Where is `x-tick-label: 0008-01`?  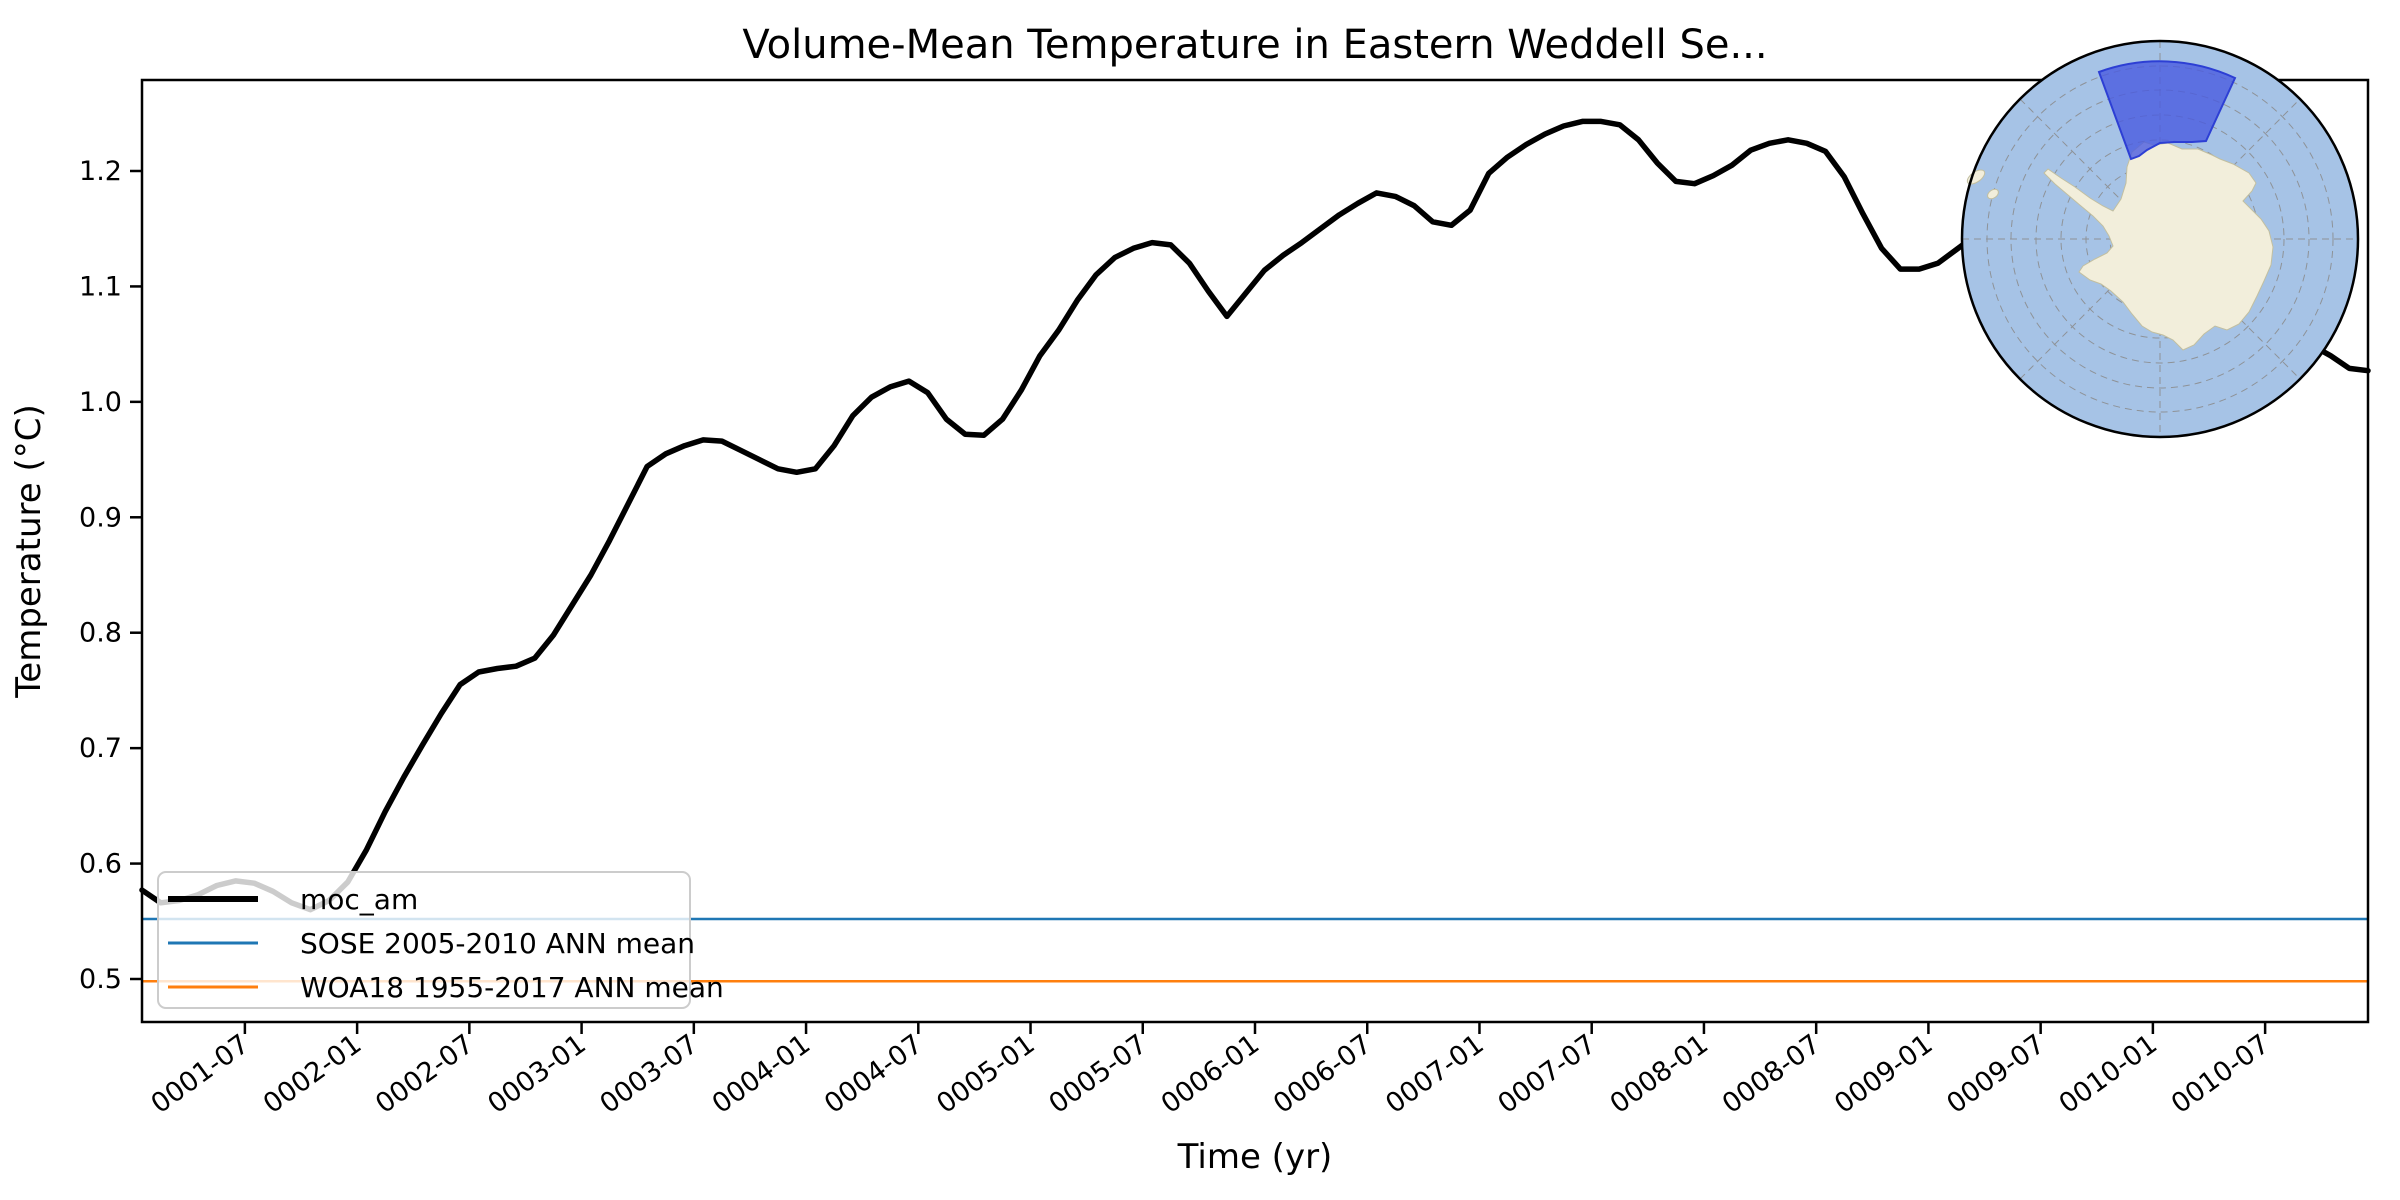 x-tick-label: 0008-01 is located at coordinates (1659, 1074).